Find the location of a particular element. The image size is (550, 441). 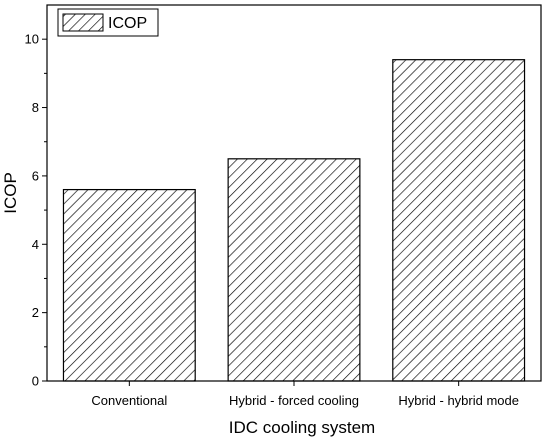

legend-swatch is located at coordinates (83, 22).